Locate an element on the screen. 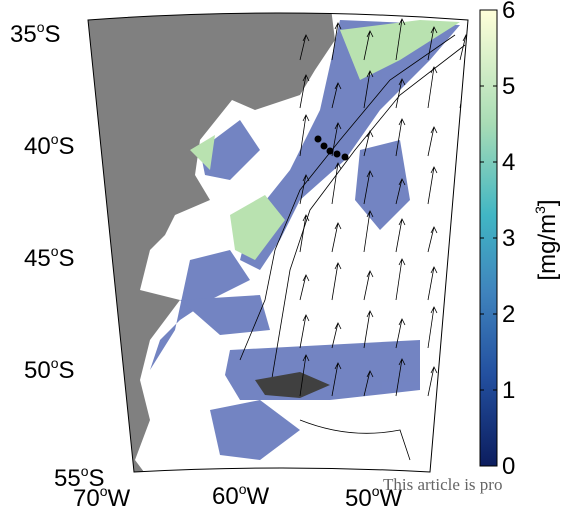 This screenshot has width=566, height=514. lat-label: 45oS is located at coordinates (49, 257).